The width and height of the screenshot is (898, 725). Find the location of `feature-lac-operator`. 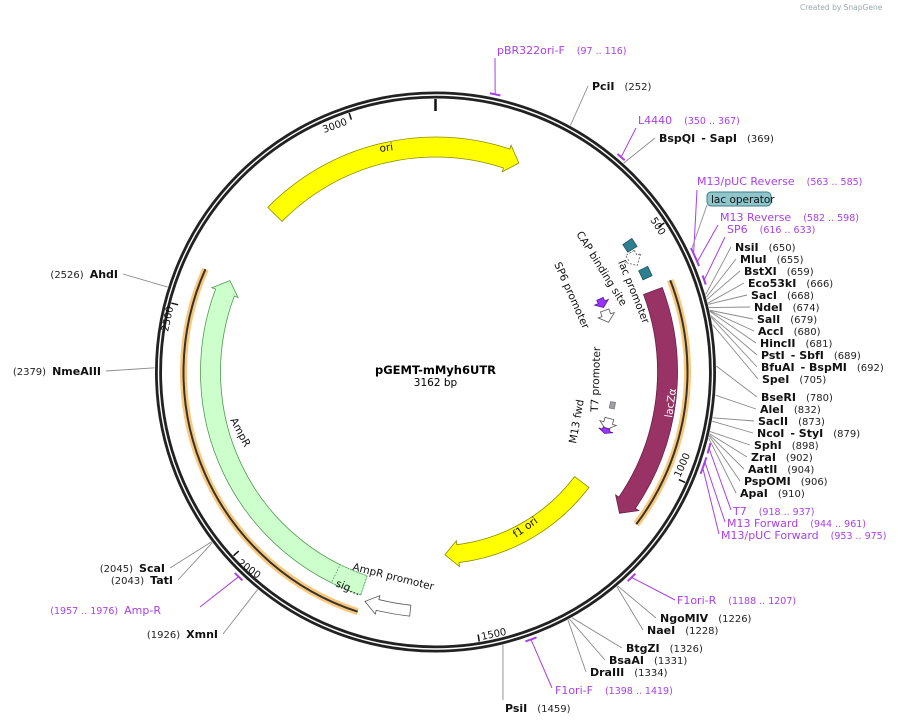

feature-lac-operator is located at coordinates (645, 273).